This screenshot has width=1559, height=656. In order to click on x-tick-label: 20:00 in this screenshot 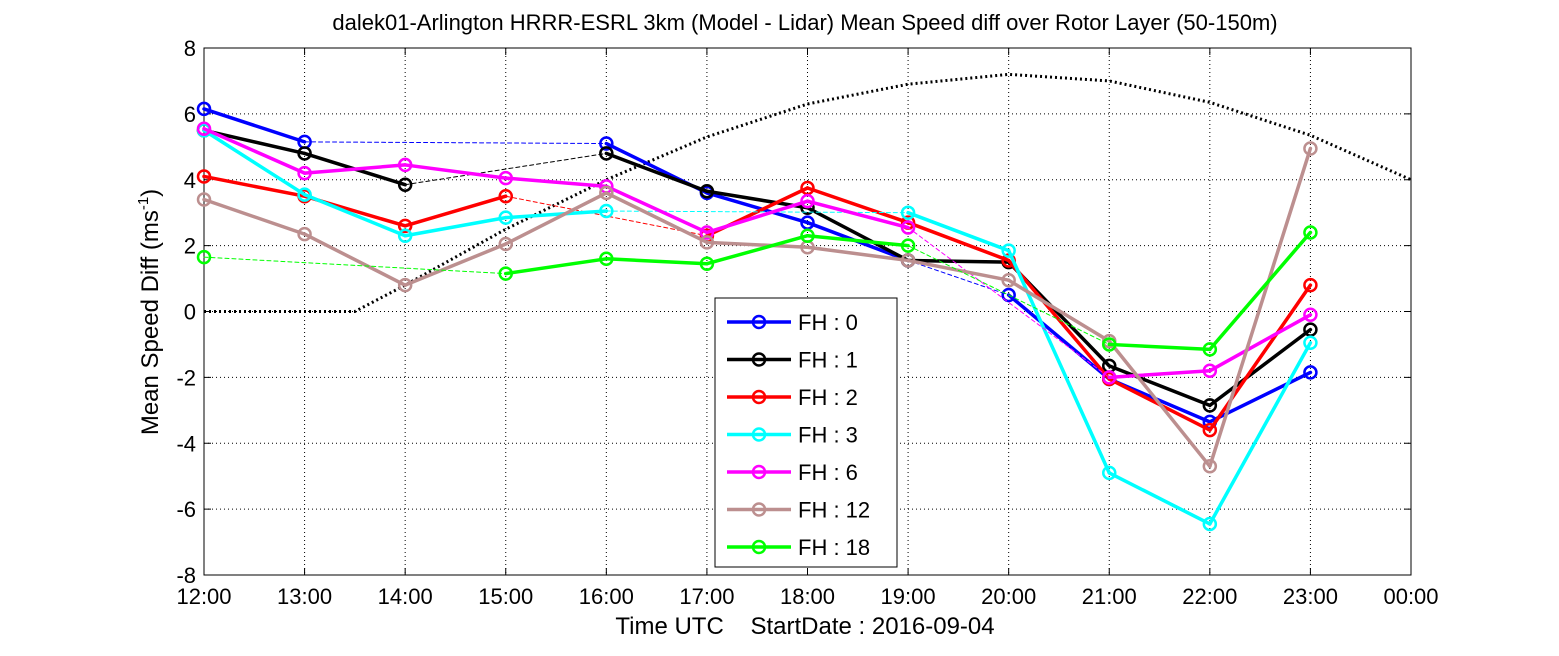, I will do `click(1008, 596)`.